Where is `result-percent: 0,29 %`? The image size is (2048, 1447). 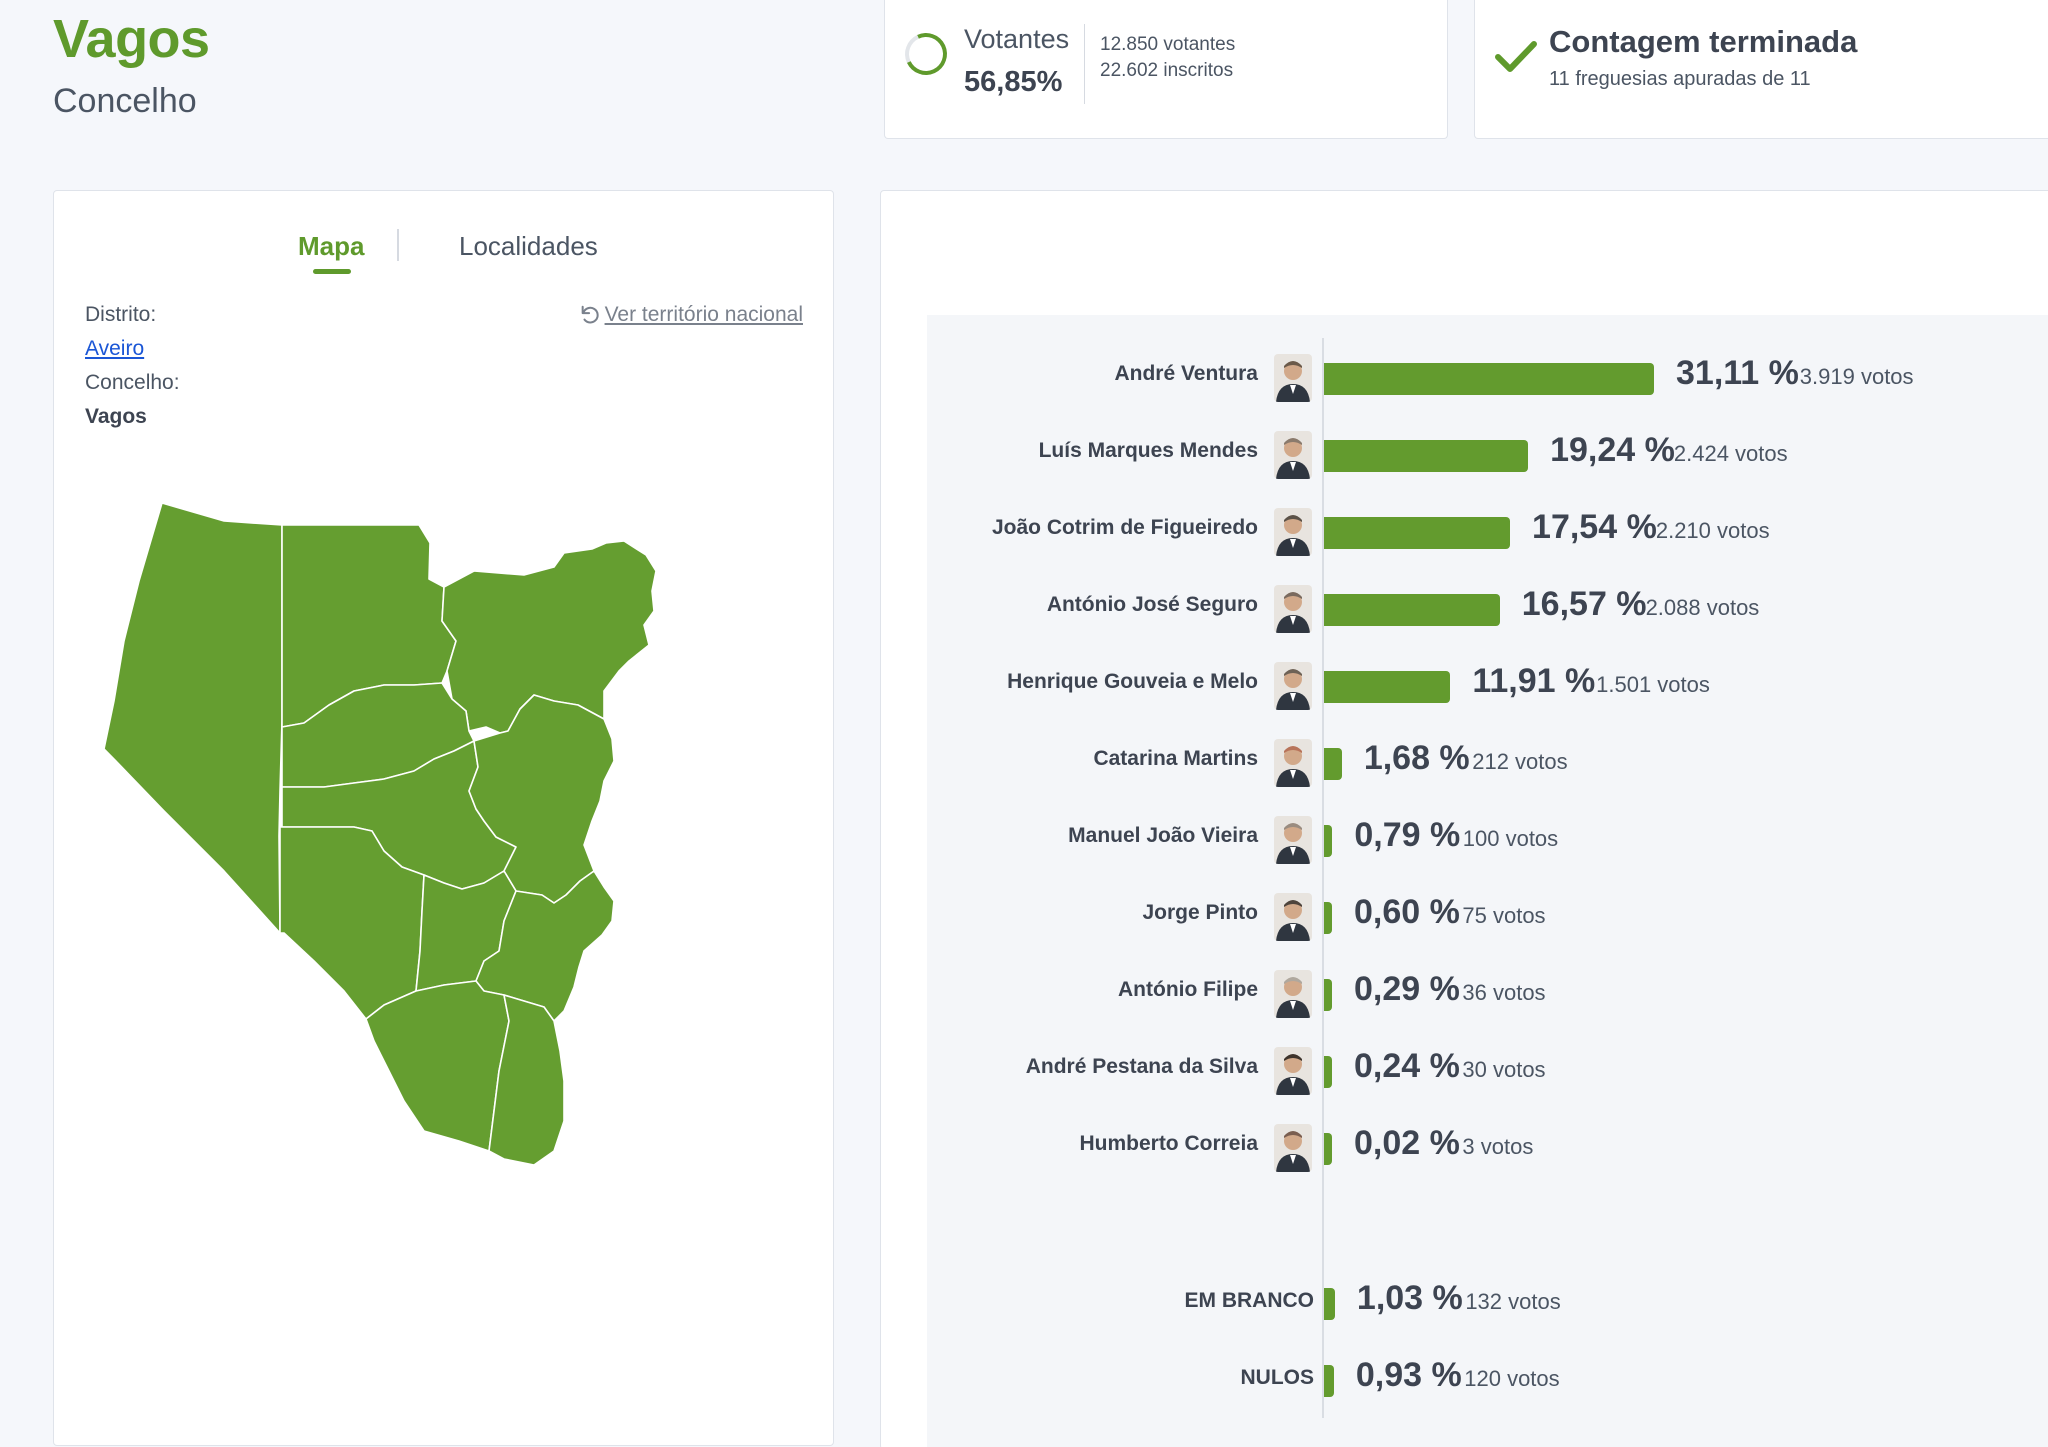
result-percent: 0,29 % is located at coordinates (1407, 989).